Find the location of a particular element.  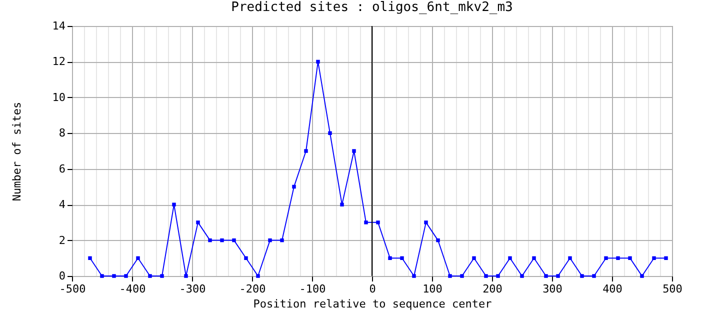

y-axis-title: Number of sites is located at coordinates (17, 152).